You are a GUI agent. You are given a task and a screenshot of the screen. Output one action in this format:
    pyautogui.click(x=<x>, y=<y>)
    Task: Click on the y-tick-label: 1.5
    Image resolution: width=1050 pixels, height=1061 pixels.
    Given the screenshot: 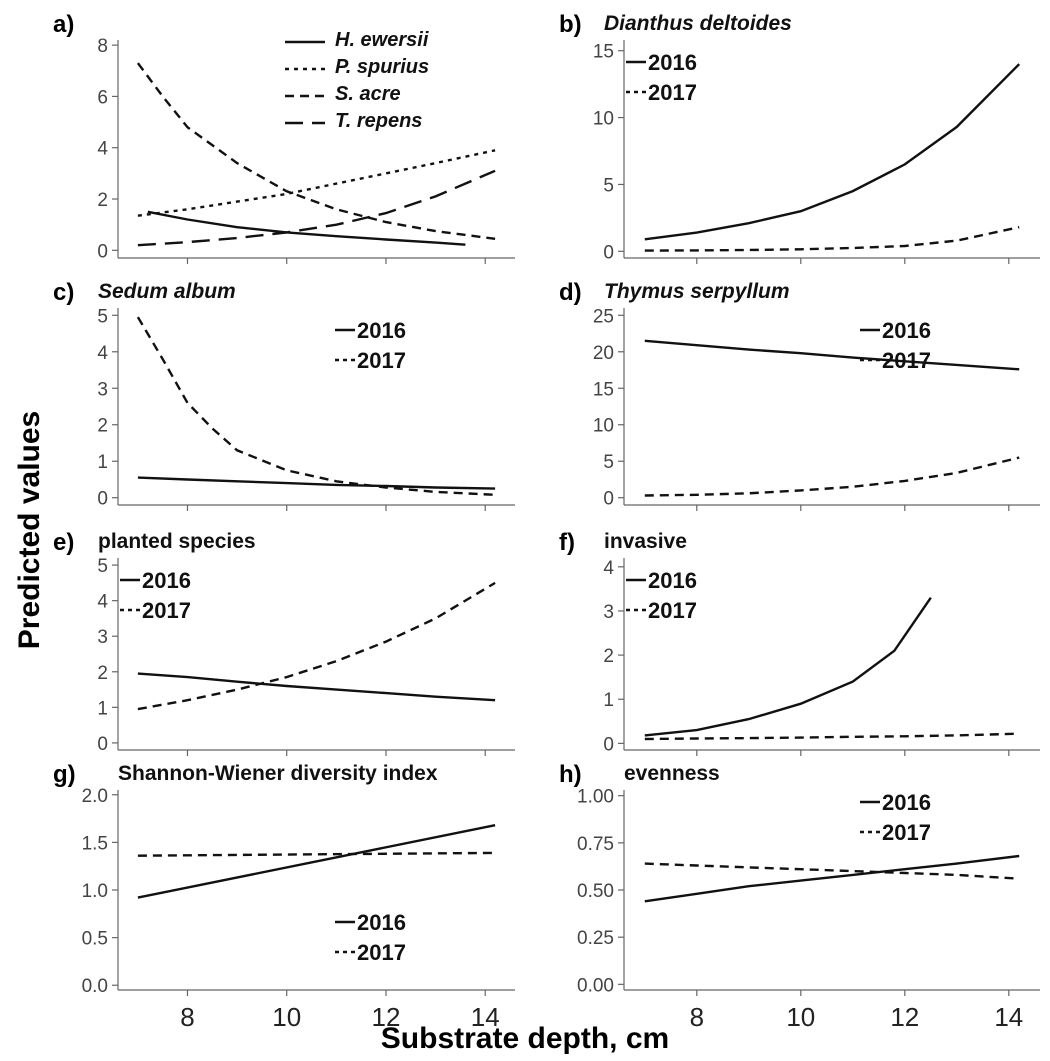 What is the action you would take?
    pyautogui.click(x=95, y=843)
    